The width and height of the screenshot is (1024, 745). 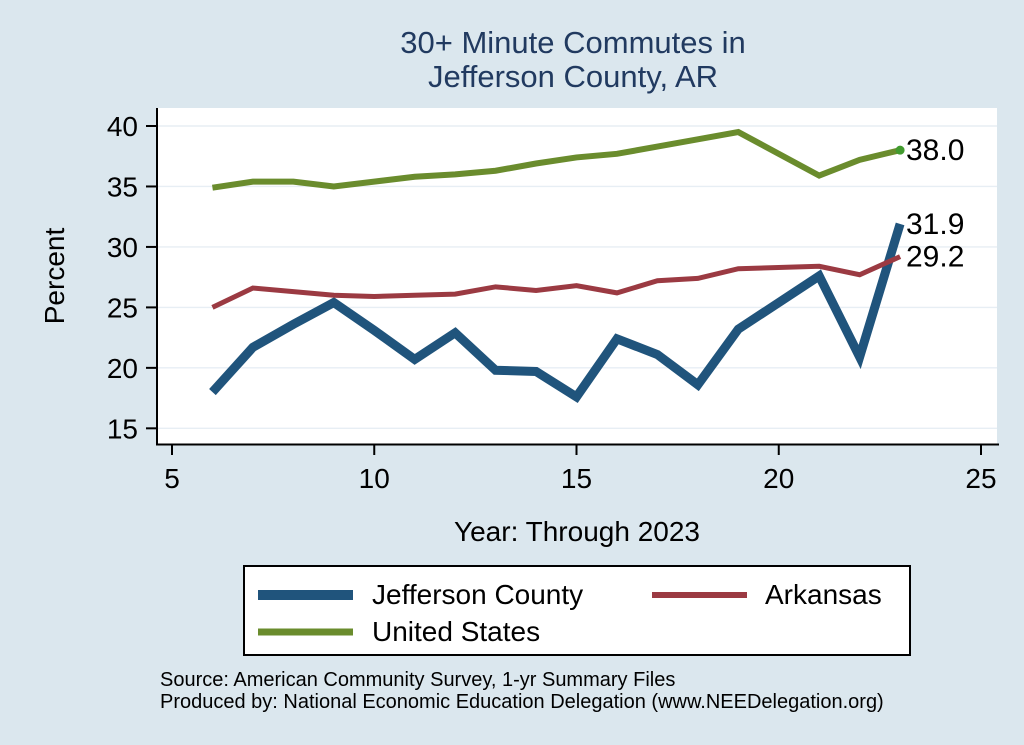 I want to click on end-label-jefferson-county: 31.9, so click(x=935, y=224).